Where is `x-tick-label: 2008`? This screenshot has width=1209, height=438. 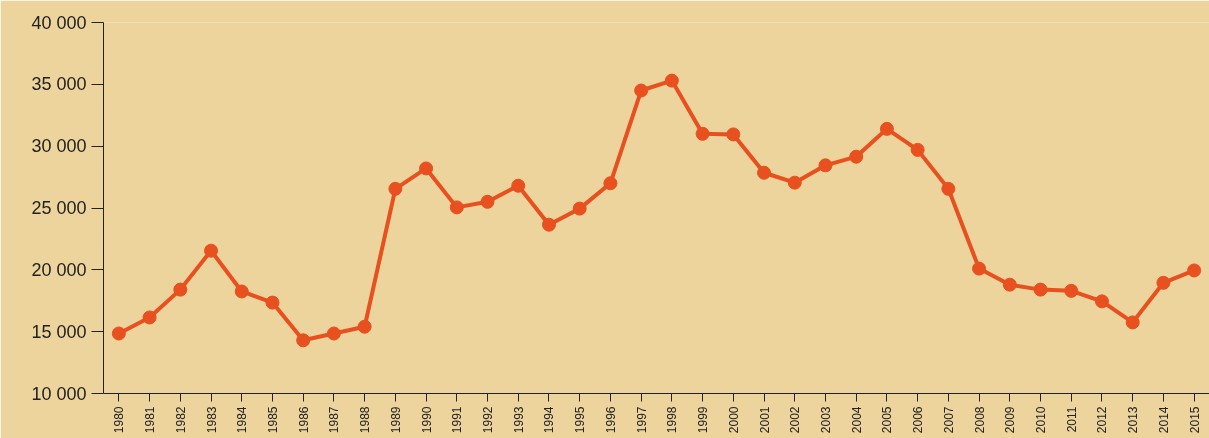 x-tick-label: 2008 is located at coordinates (979, 420).